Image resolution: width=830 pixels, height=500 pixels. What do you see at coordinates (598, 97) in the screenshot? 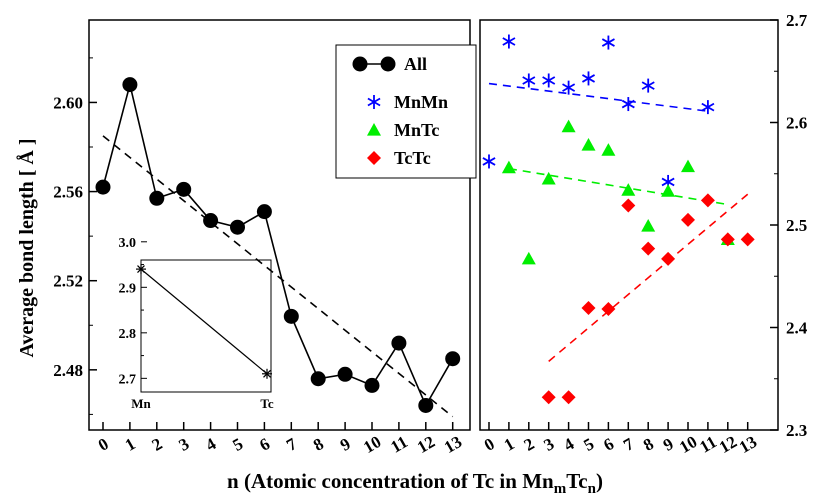
I see `mnmn-trendline` at bounding box center [598, 97].